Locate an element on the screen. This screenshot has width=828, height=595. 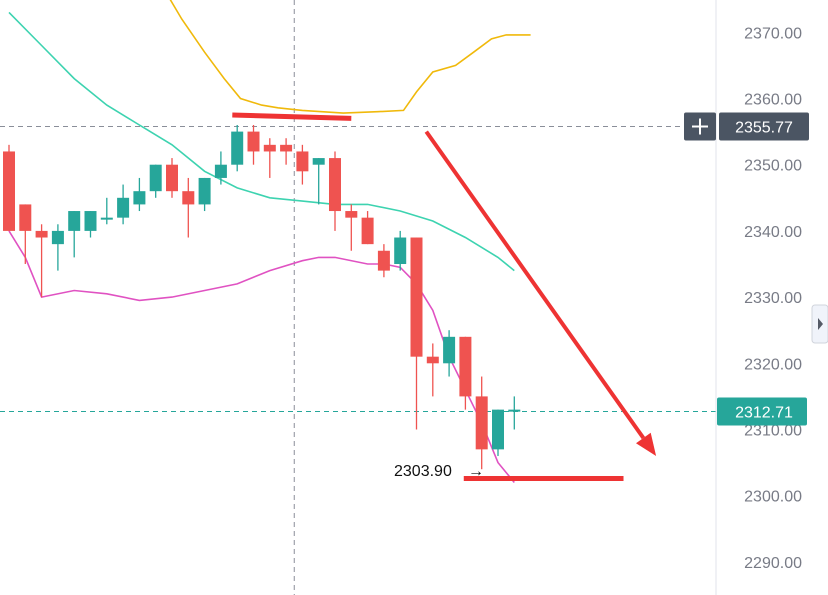
crosshair-price-label: 2355.77 is located at coordinates (764, 128).